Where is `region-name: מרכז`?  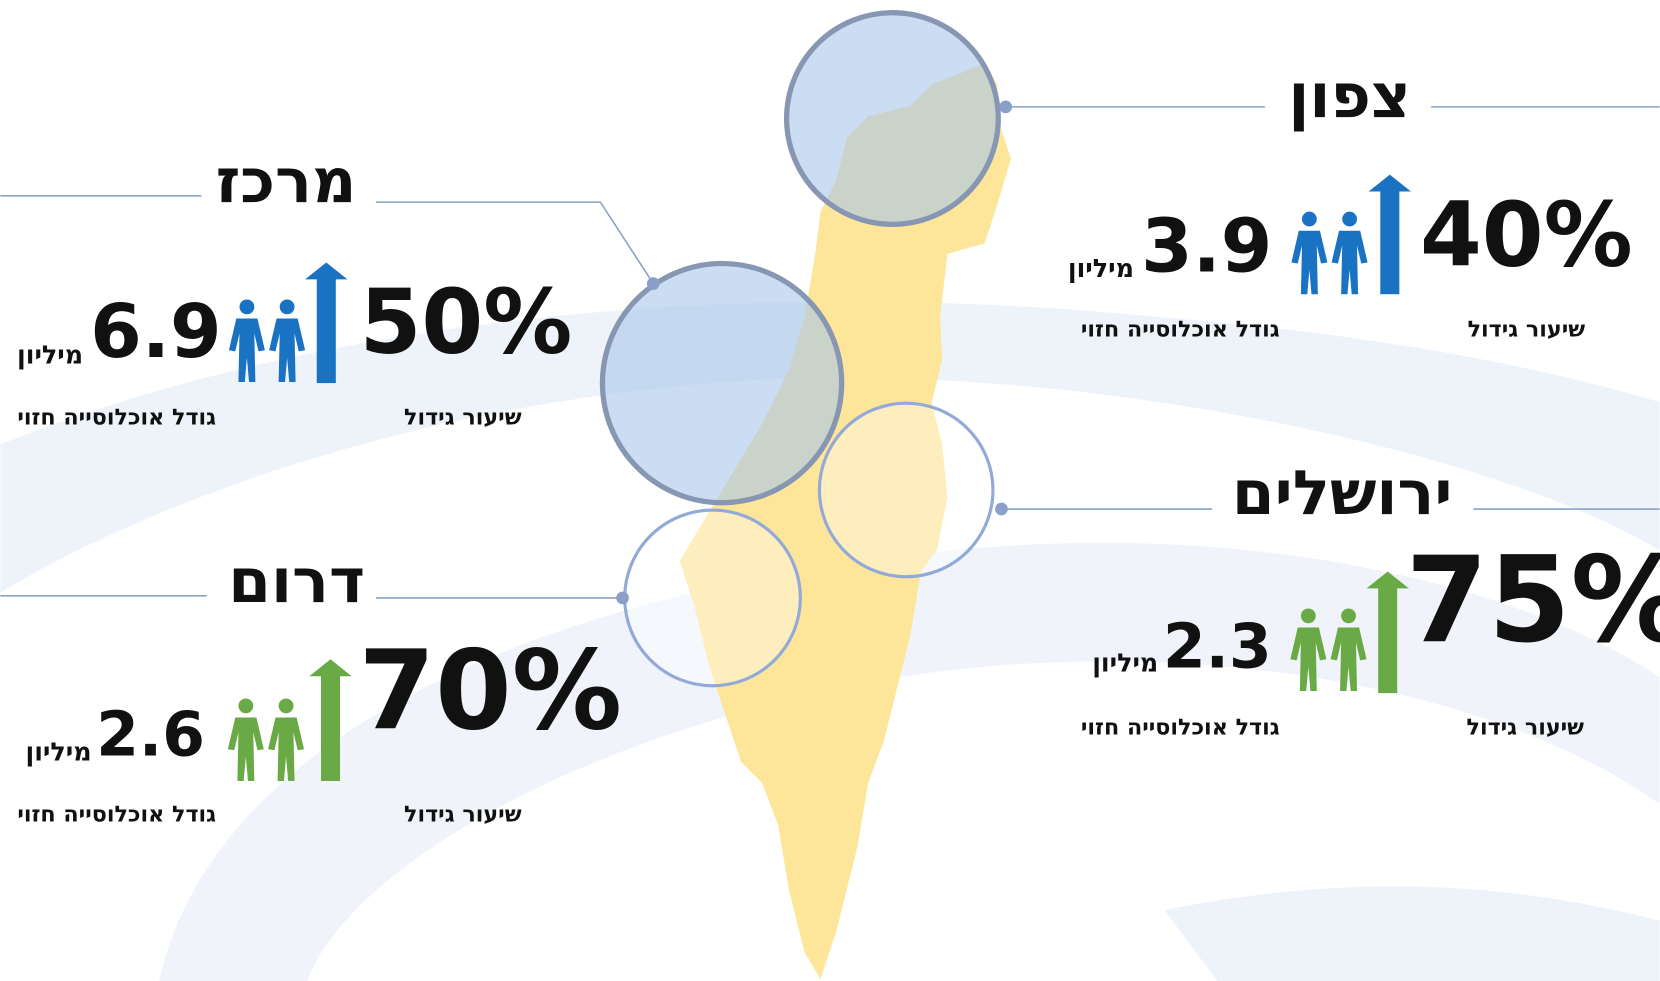
region-name: מרכז is located at coordinates (286, 181).